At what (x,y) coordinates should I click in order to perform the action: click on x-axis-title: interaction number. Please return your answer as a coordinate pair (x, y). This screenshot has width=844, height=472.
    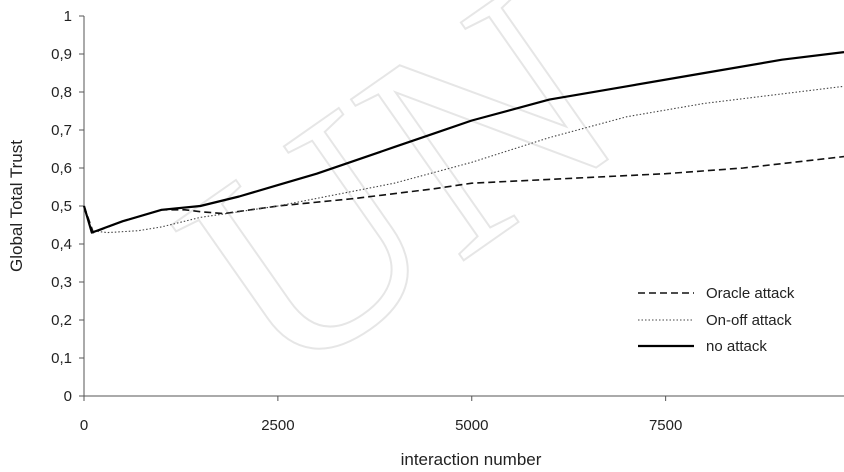
    Looking at the image, I should click on (471, 459).